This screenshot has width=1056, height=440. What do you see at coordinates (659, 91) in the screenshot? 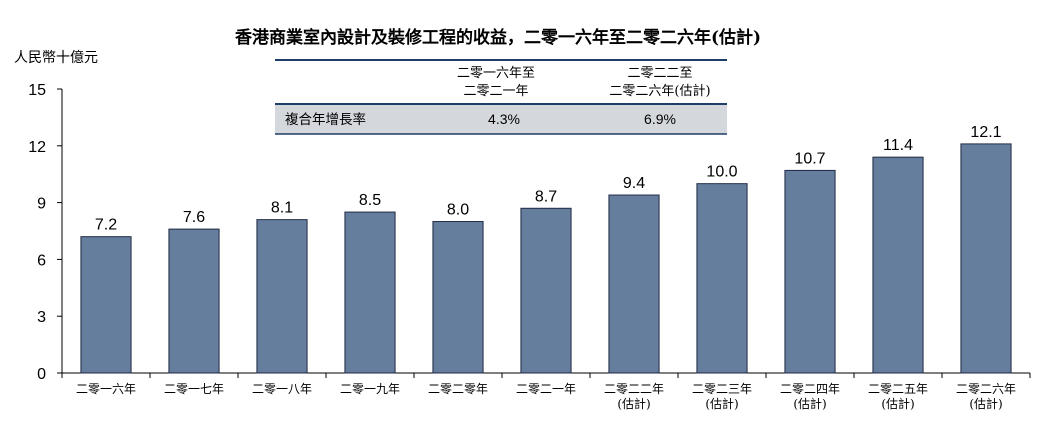
I see `cagr-col2-header-line2: 二零二六年(估計)` at bounding box center [659, 91].